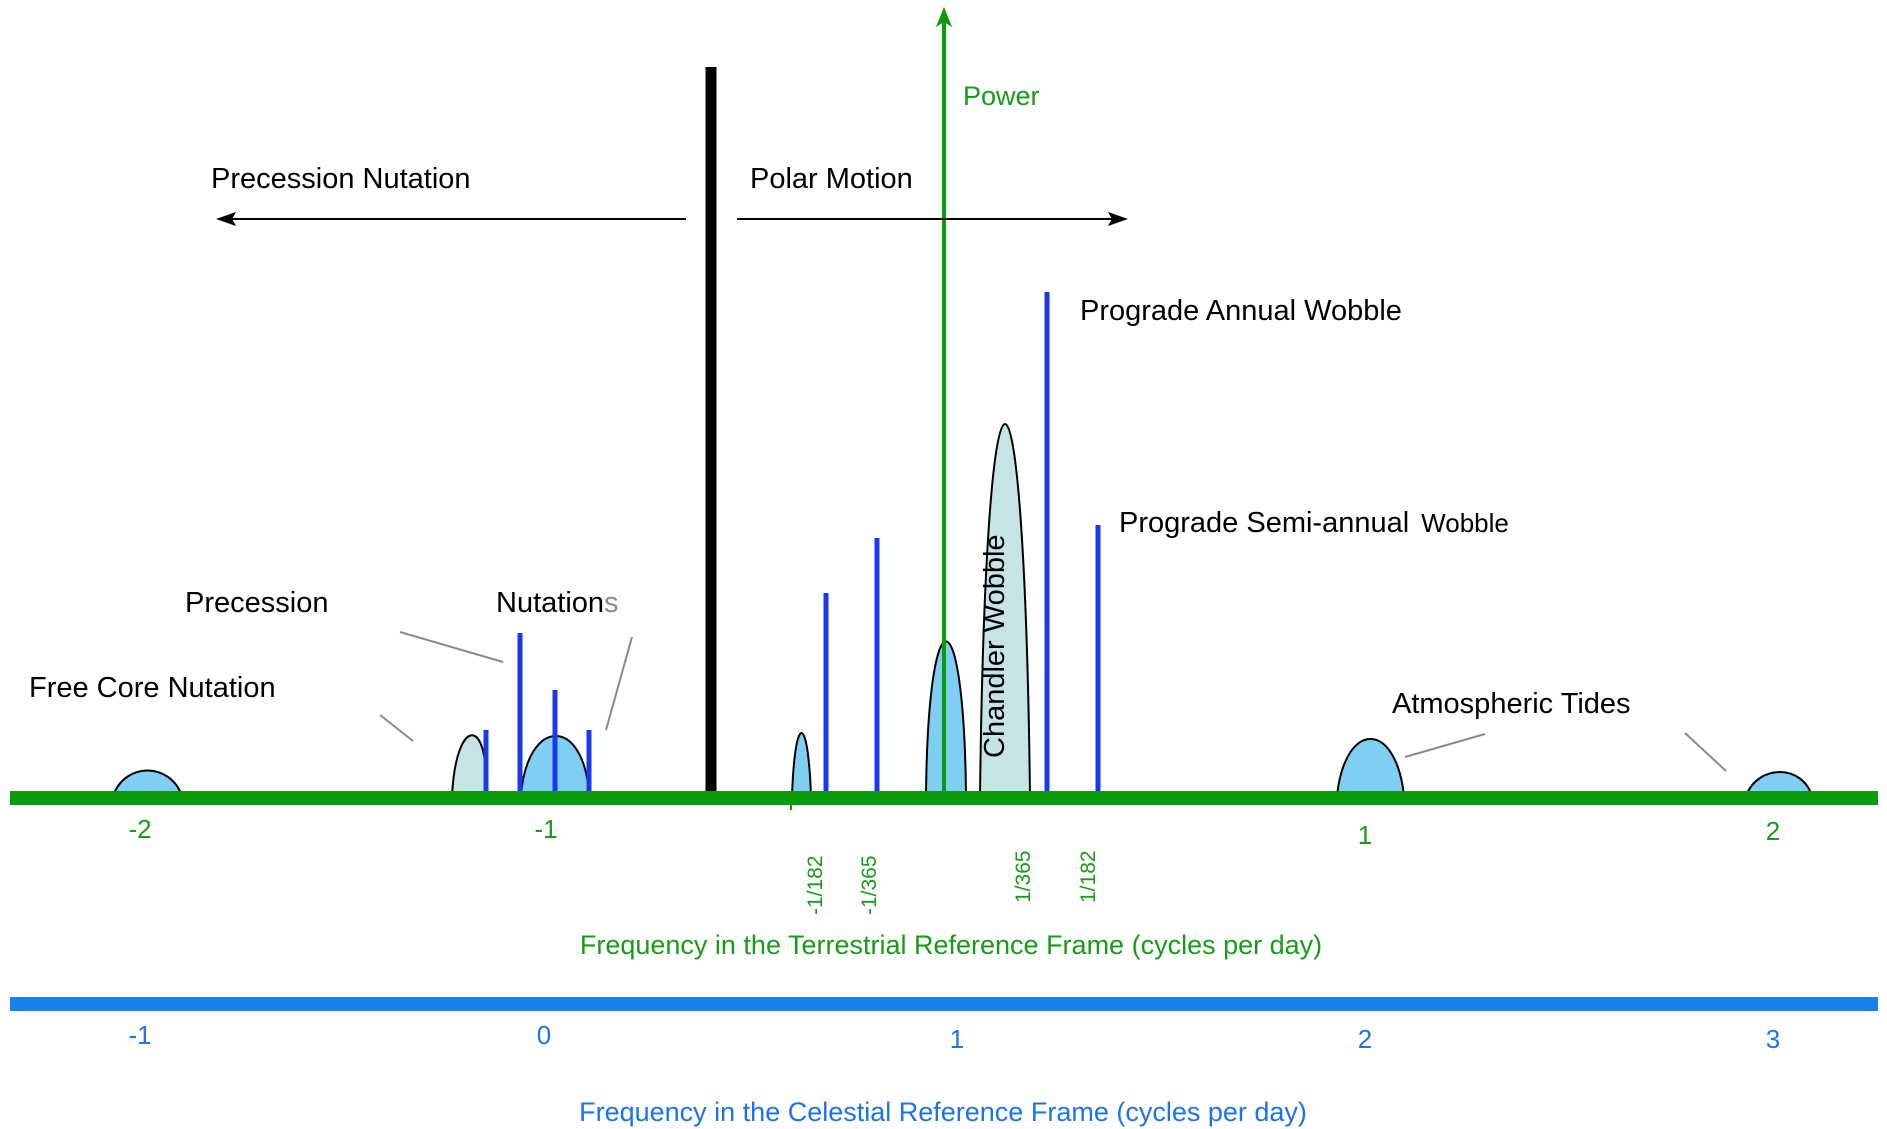  I want to click on power-label: Power, so click(1001, 96).